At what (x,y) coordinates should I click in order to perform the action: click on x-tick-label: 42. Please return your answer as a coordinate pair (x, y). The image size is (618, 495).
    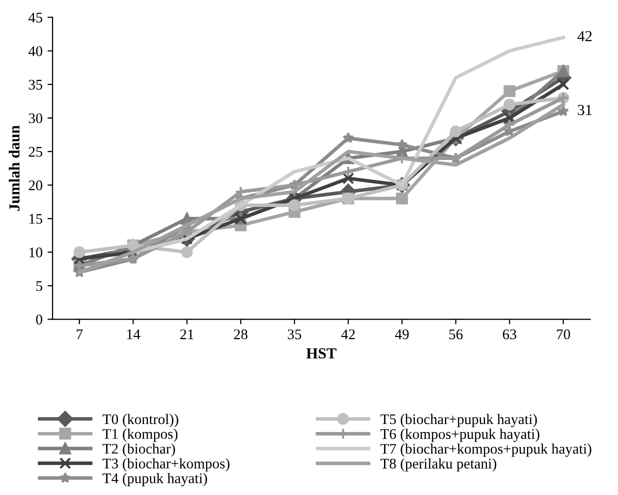
    Looking at the image, I should click on (348, 334).